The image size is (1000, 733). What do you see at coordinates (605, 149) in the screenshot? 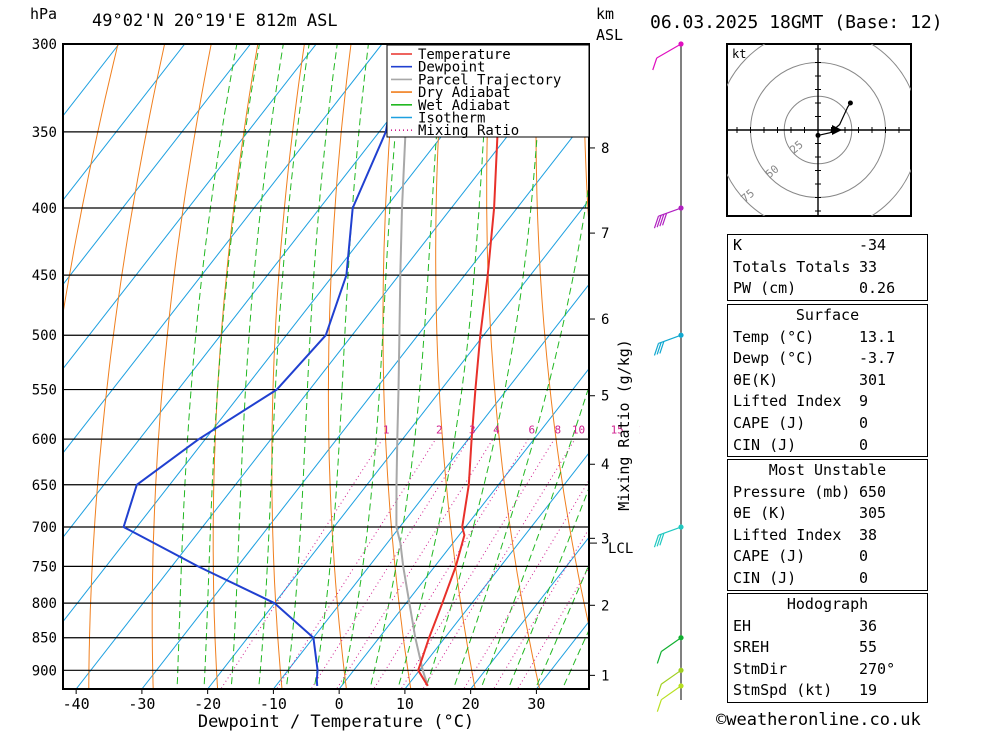
I see `height-tick-label: 8` at bounding box center [605, 149].